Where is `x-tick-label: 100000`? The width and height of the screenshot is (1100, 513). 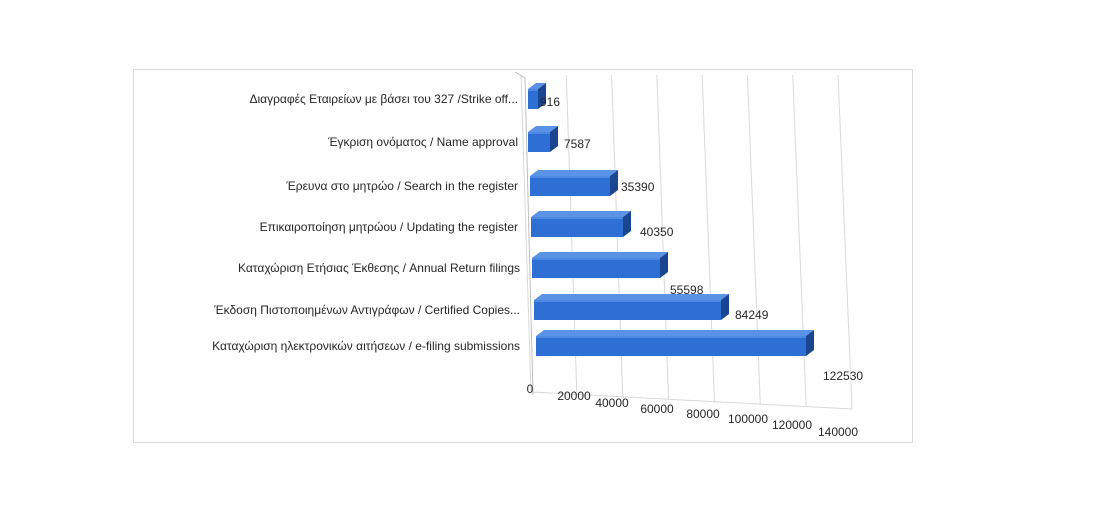
x-tick-label: 100000 is located at coordinates (748, 419).